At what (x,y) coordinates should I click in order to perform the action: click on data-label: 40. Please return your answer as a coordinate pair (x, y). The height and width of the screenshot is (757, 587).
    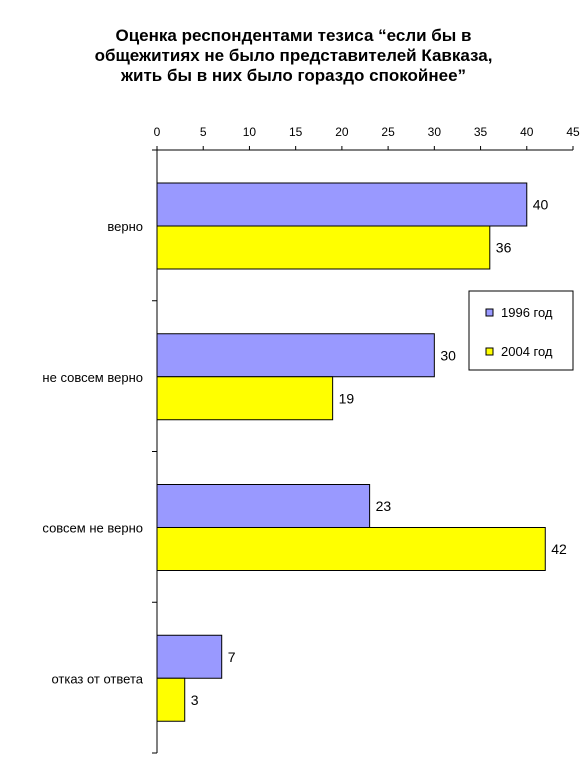
    Looking at the image, I should click on (541, 205).